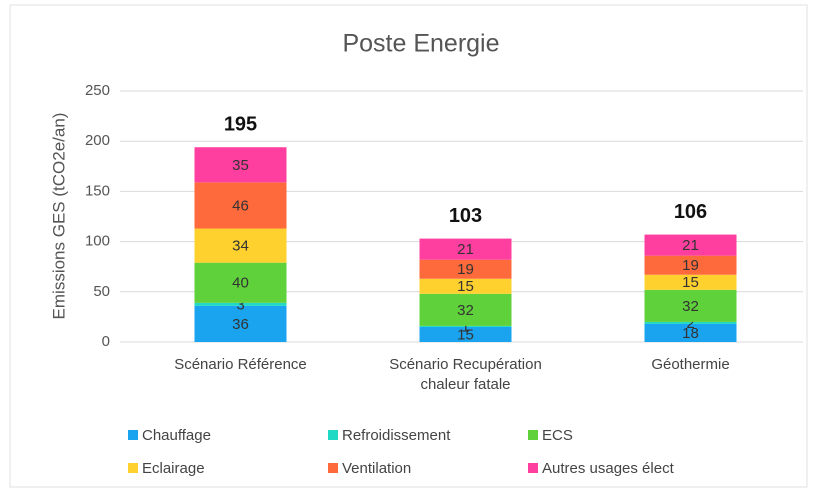 This screenshot has width=818, height=493. What do you see at coordinates (97, 140) in the screenshot?
I see `y-tick-label: 200` at bounding box center [97, 140].